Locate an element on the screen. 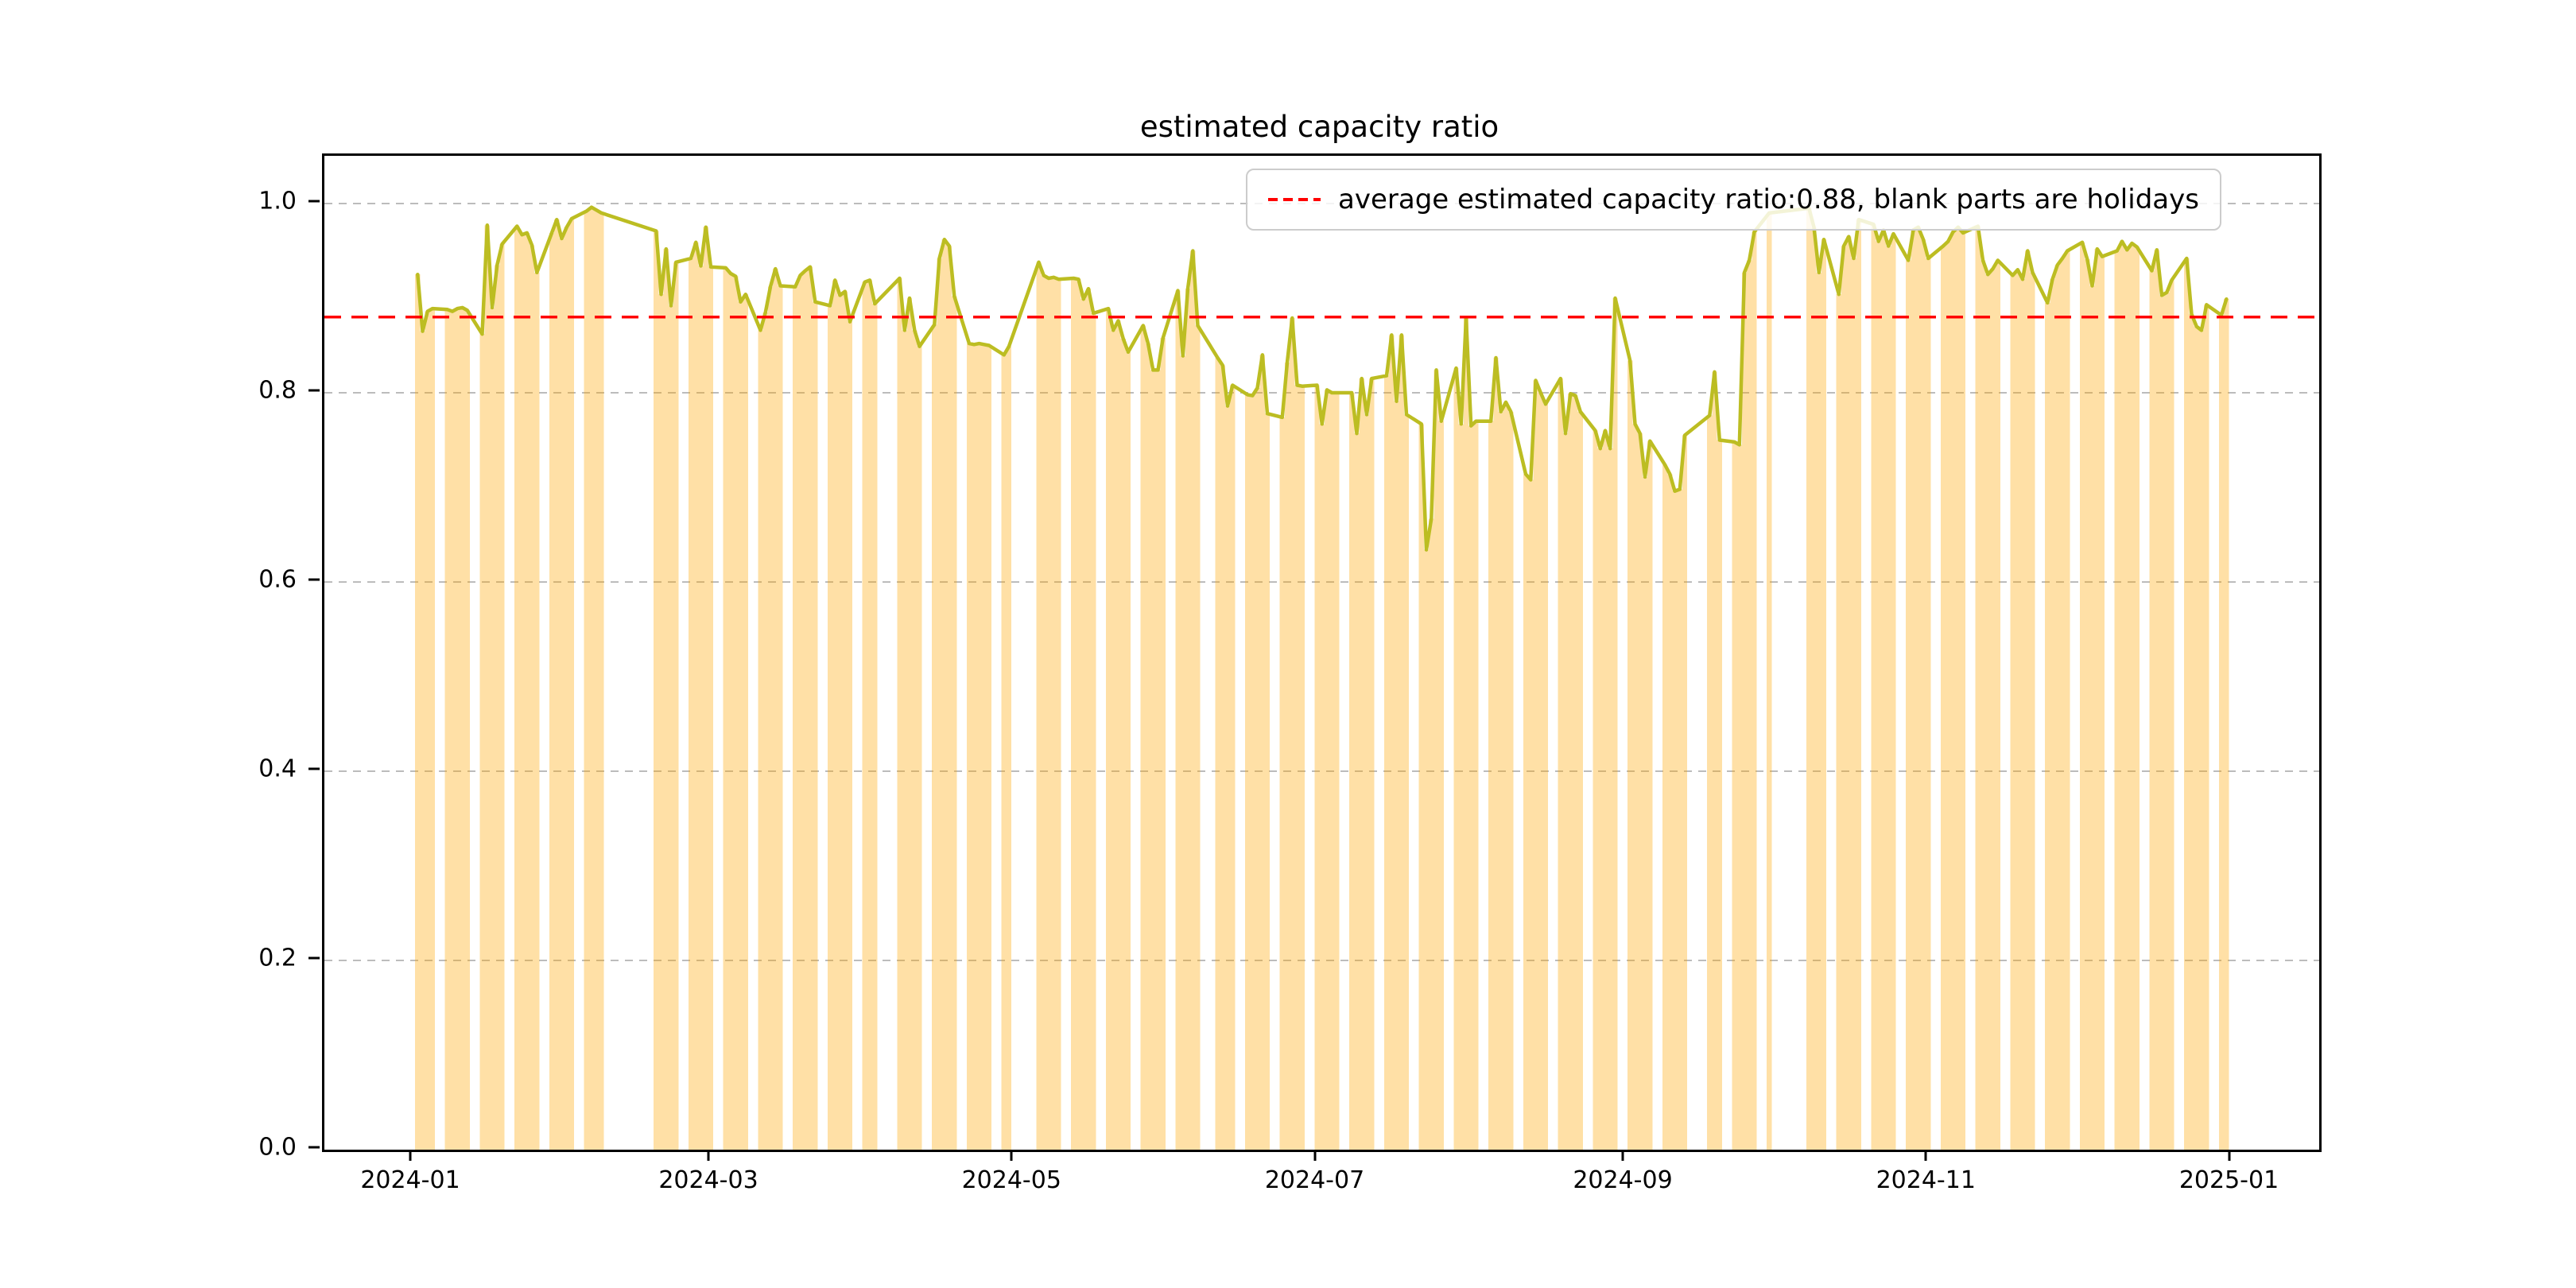 This screenshot has width=2576, height=1288. y-tick-label: 0.8 is located at coordinates (277, 391).